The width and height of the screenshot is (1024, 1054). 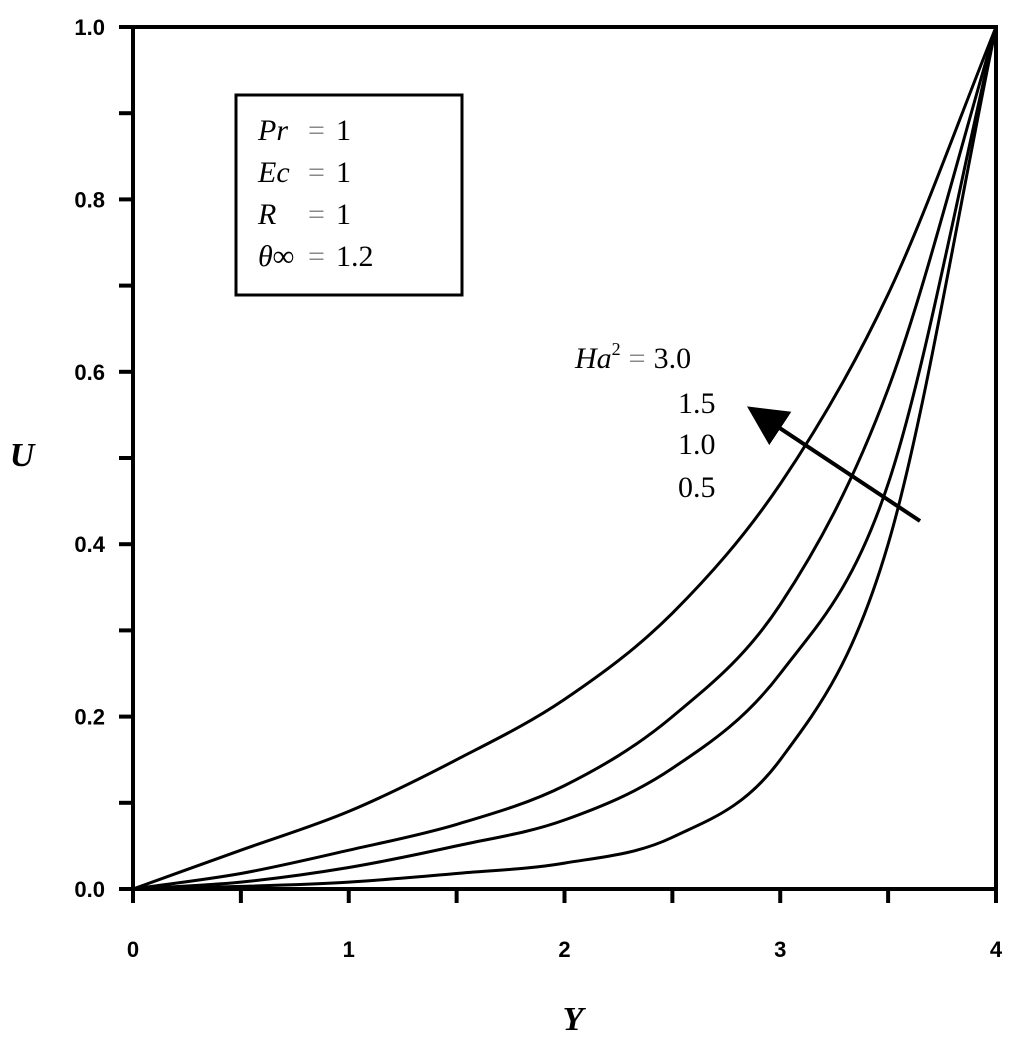 What do you see at coordinates (616, 349) in the screenshot?
I see `series-label-sup: 2` at bounding box center [616, 349].